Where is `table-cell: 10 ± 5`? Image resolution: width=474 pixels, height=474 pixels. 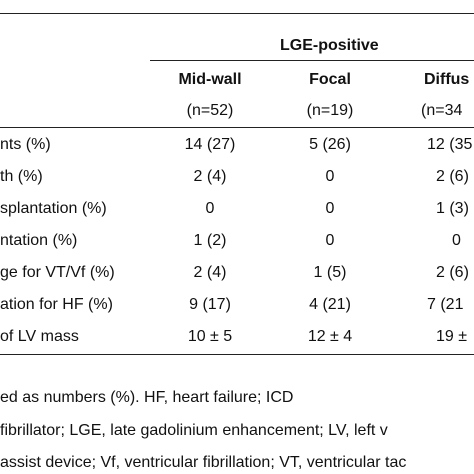
table-cell: 10 ± 5 is located at coordinates (210, 336).